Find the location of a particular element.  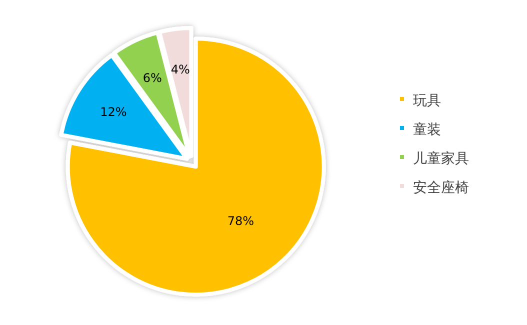

data-label: 4% is located at coordinates (180, 69).